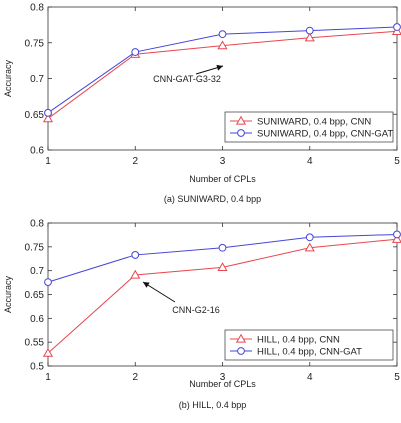 This screenshot has width=401, height=423. Describe the element at coordinates (181, 298) in the screenshot. I see `annotation: CNN-G2-16` at that location.